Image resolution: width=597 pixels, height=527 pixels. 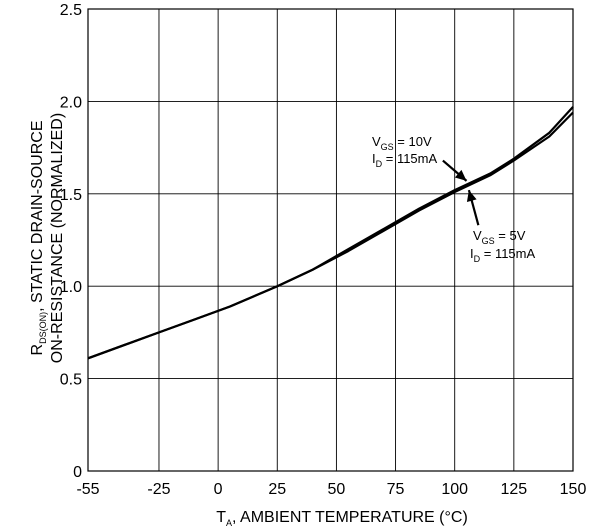 I want to click on x-tick-label: 25, so click(x=277, y=489).